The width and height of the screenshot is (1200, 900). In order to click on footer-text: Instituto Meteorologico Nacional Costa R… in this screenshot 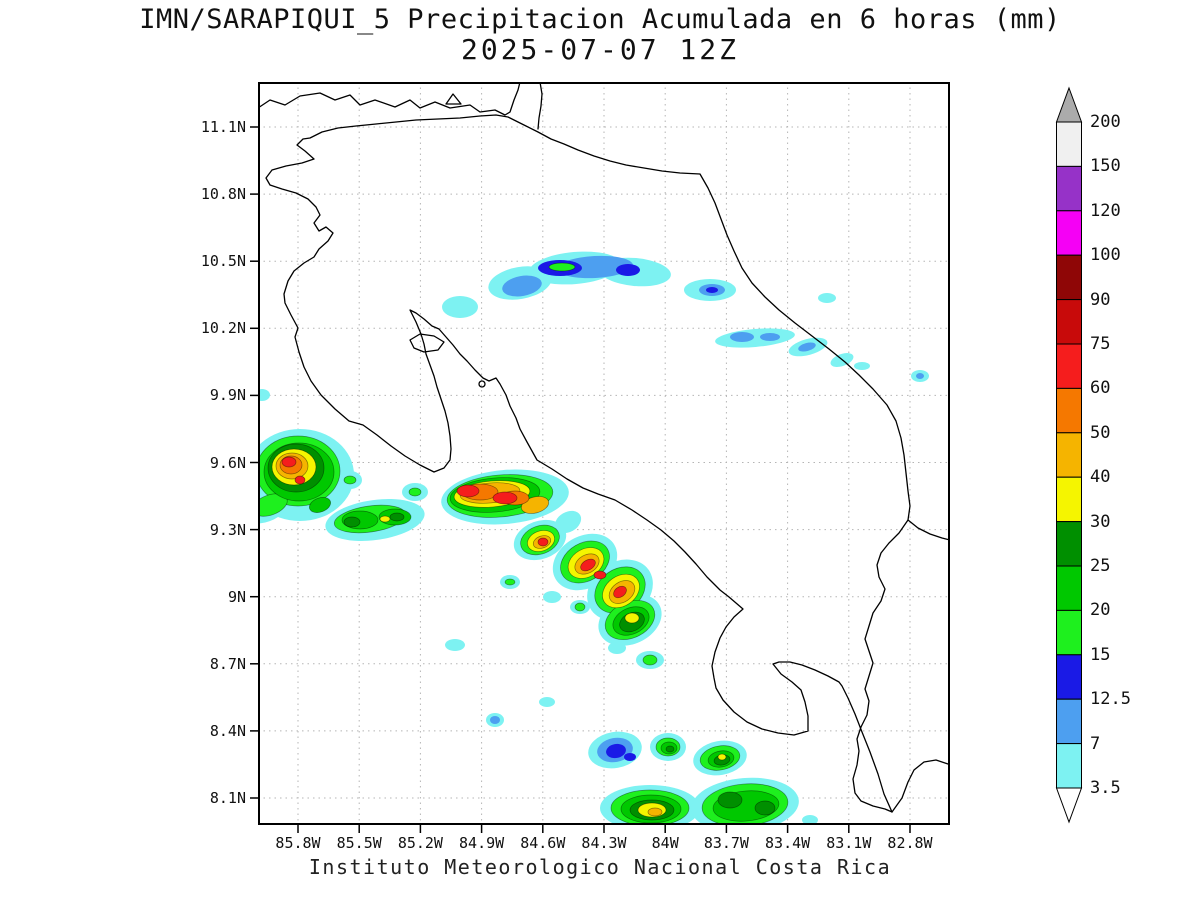, I will do `click(600, 867)`.